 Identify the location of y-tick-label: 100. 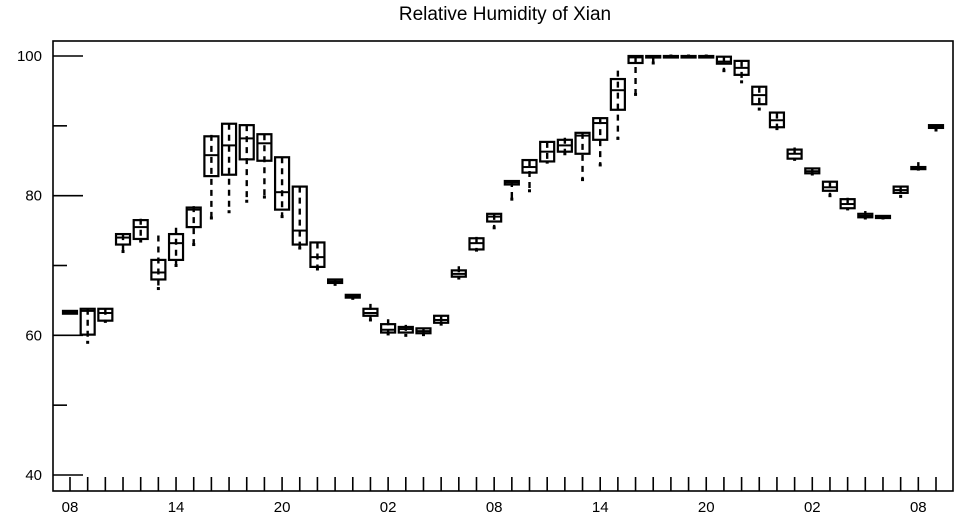
(29, 56).